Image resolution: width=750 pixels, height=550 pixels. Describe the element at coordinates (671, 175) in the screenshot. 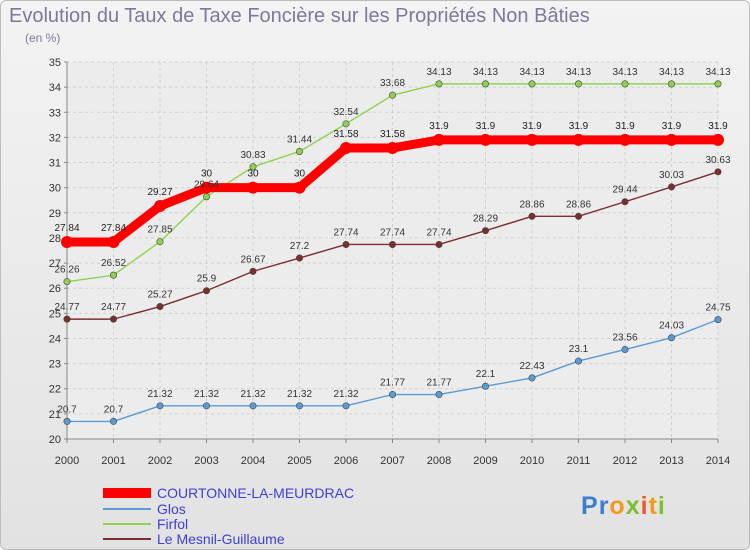

I see `data-label-le-mesnil-guillaume: 30.03` at that location.